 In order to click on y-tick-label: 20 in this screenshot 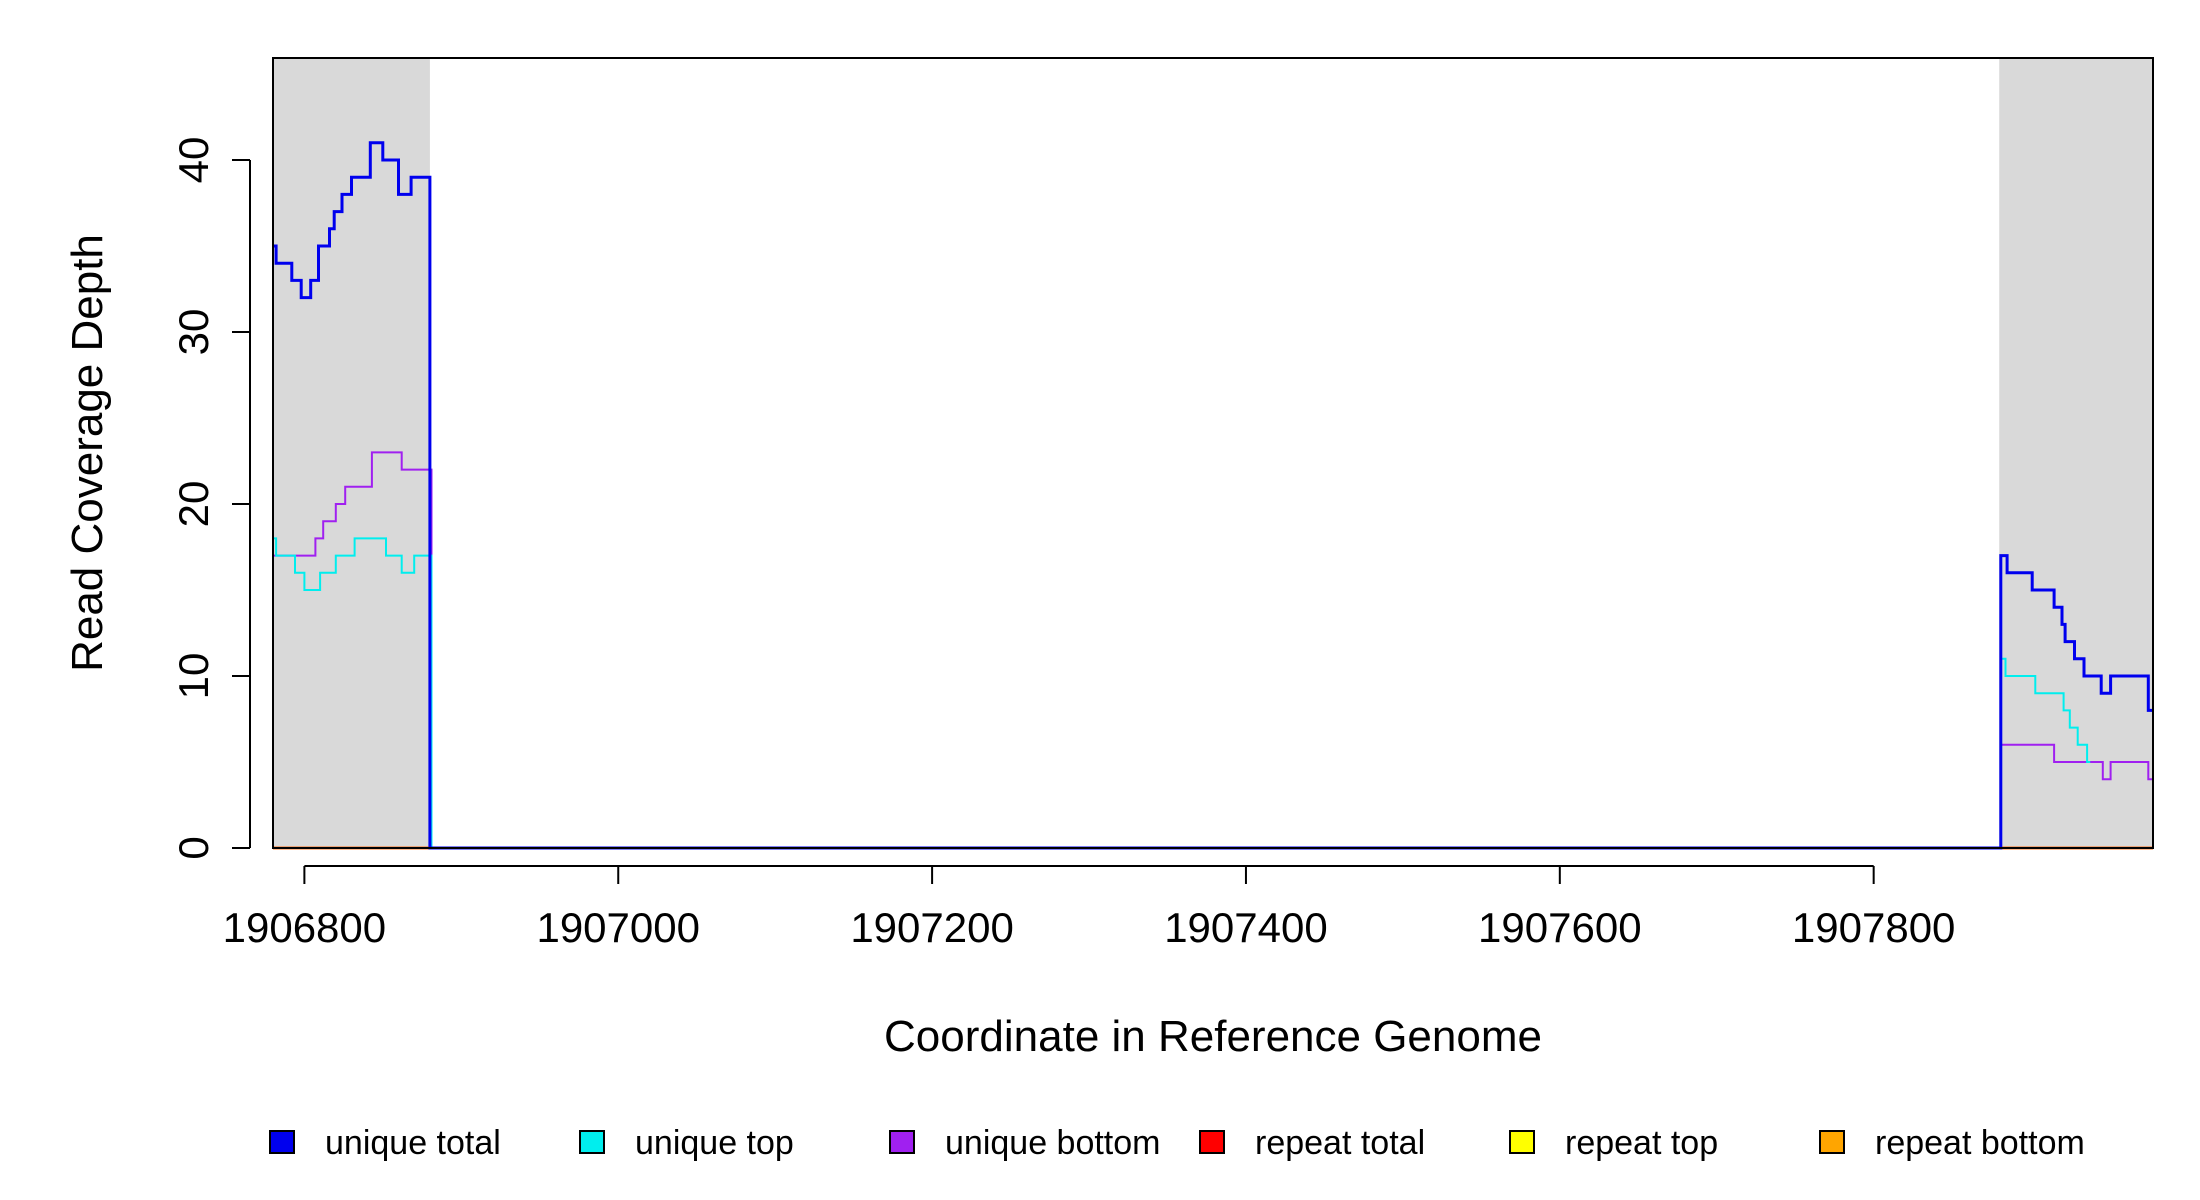, I will do `click(193, 504)`.